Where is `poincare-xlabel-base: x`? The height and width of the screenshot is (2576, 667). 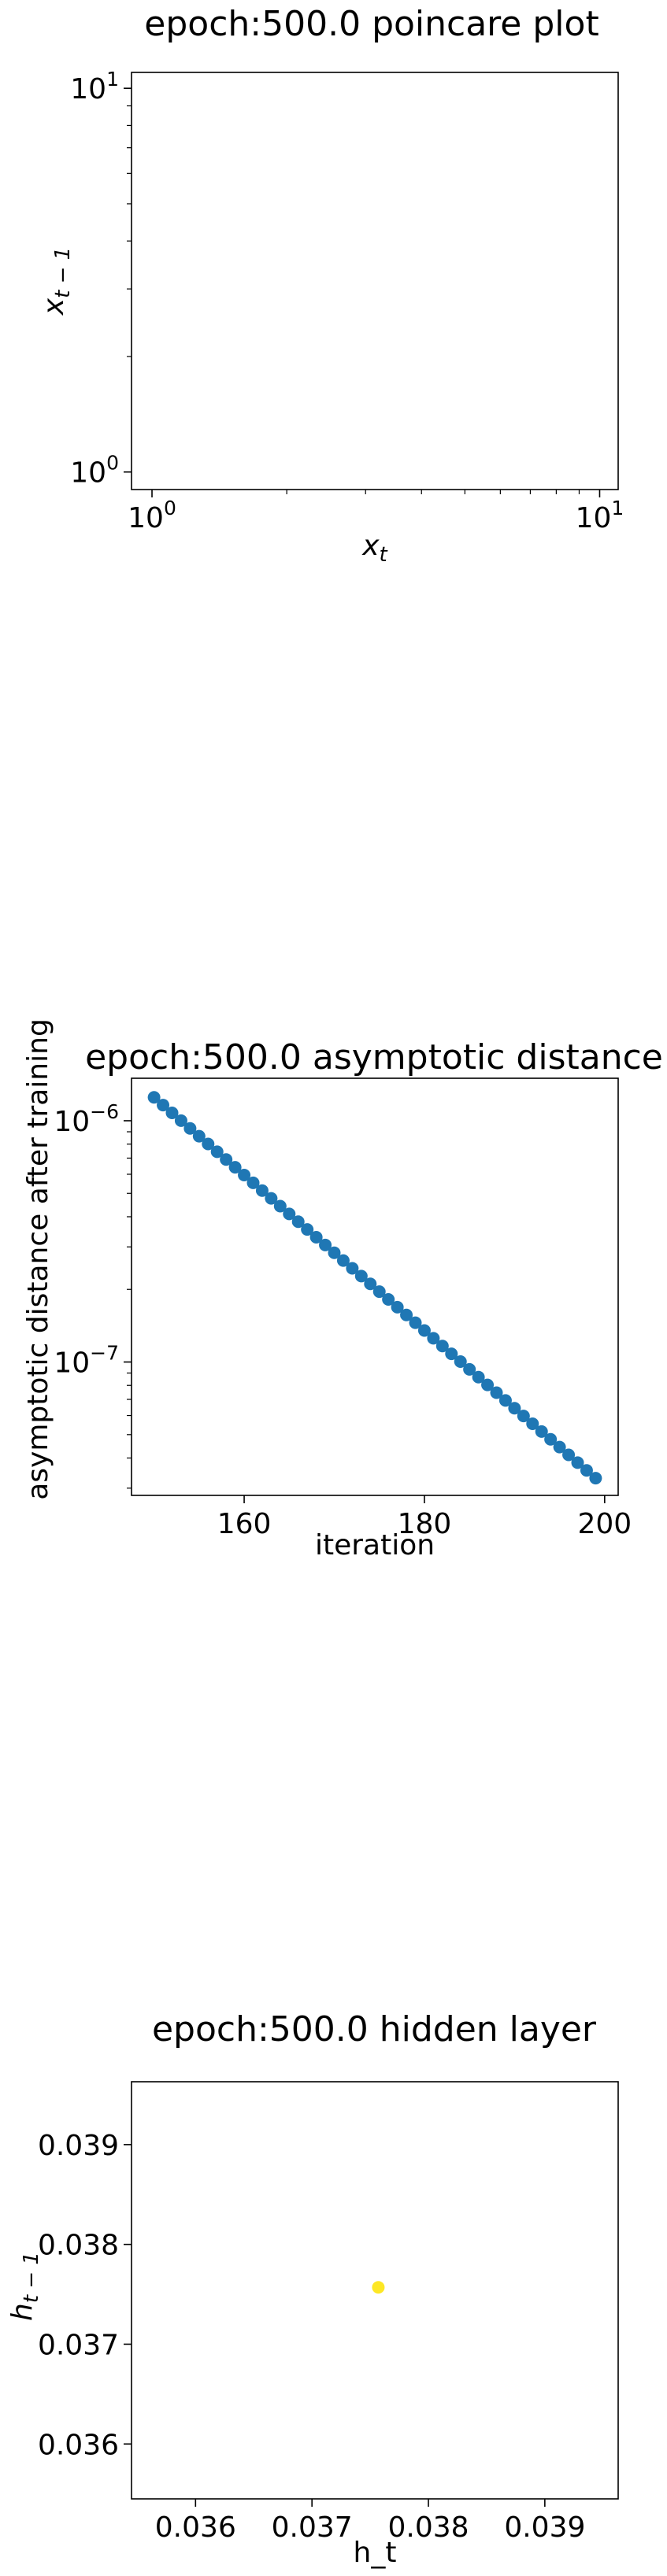 poincare-xlabel-base: x is located at coordinates (370, 546).